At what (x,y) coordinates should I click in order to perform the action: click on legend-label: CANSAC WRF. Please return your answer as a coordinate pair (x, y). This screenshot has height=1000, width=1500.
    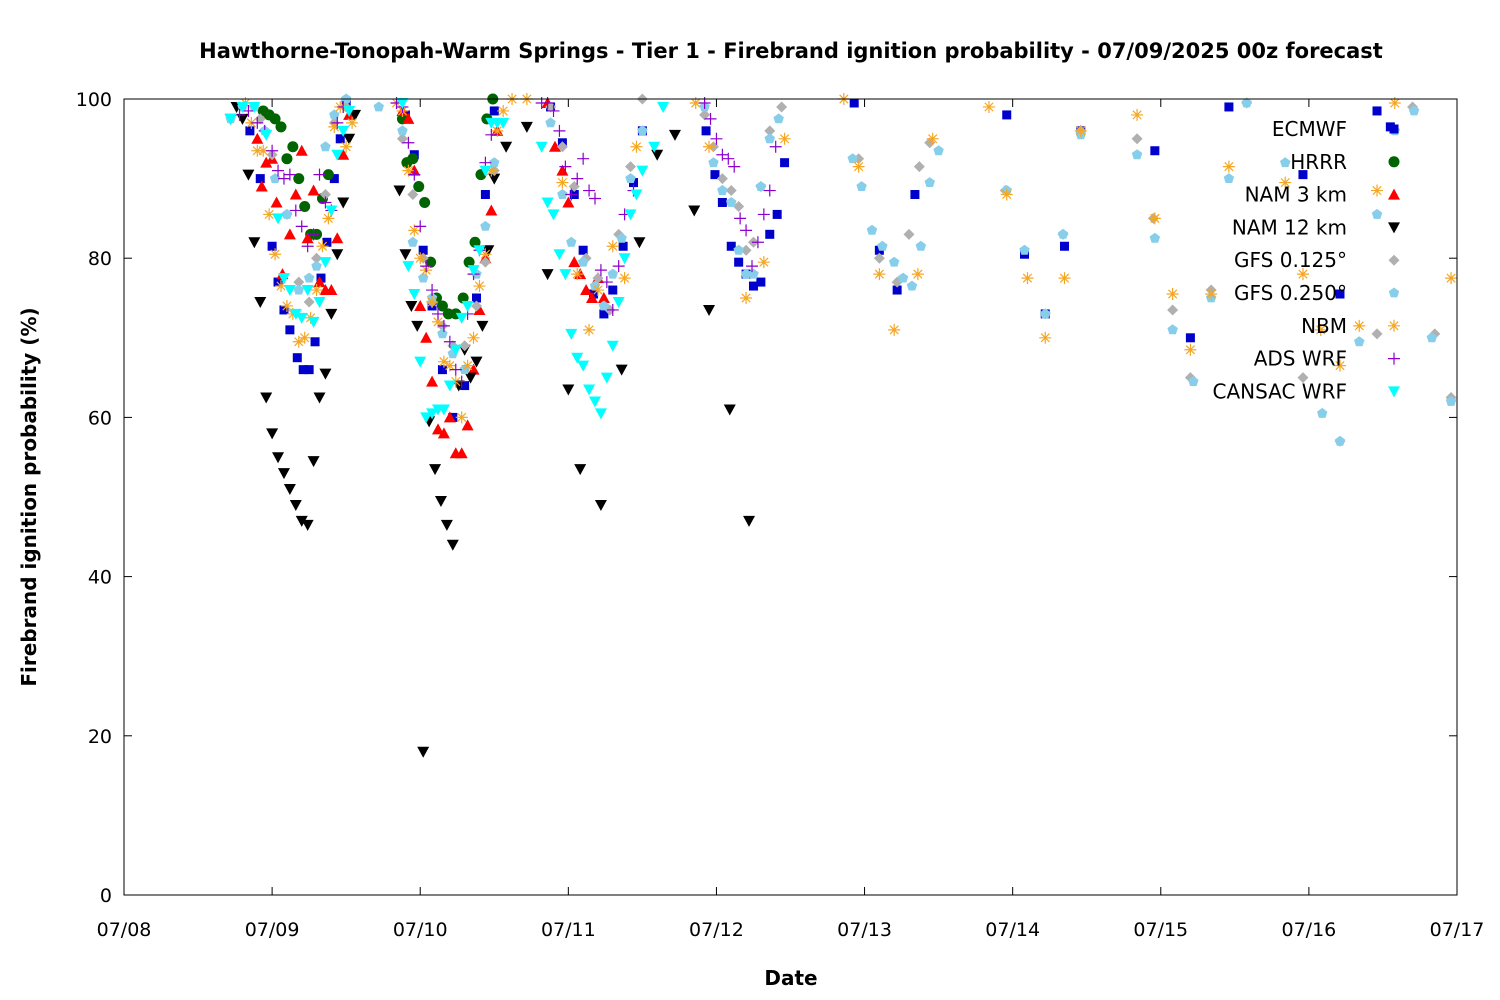
    Looking at the image, I should click on (1279, 391).